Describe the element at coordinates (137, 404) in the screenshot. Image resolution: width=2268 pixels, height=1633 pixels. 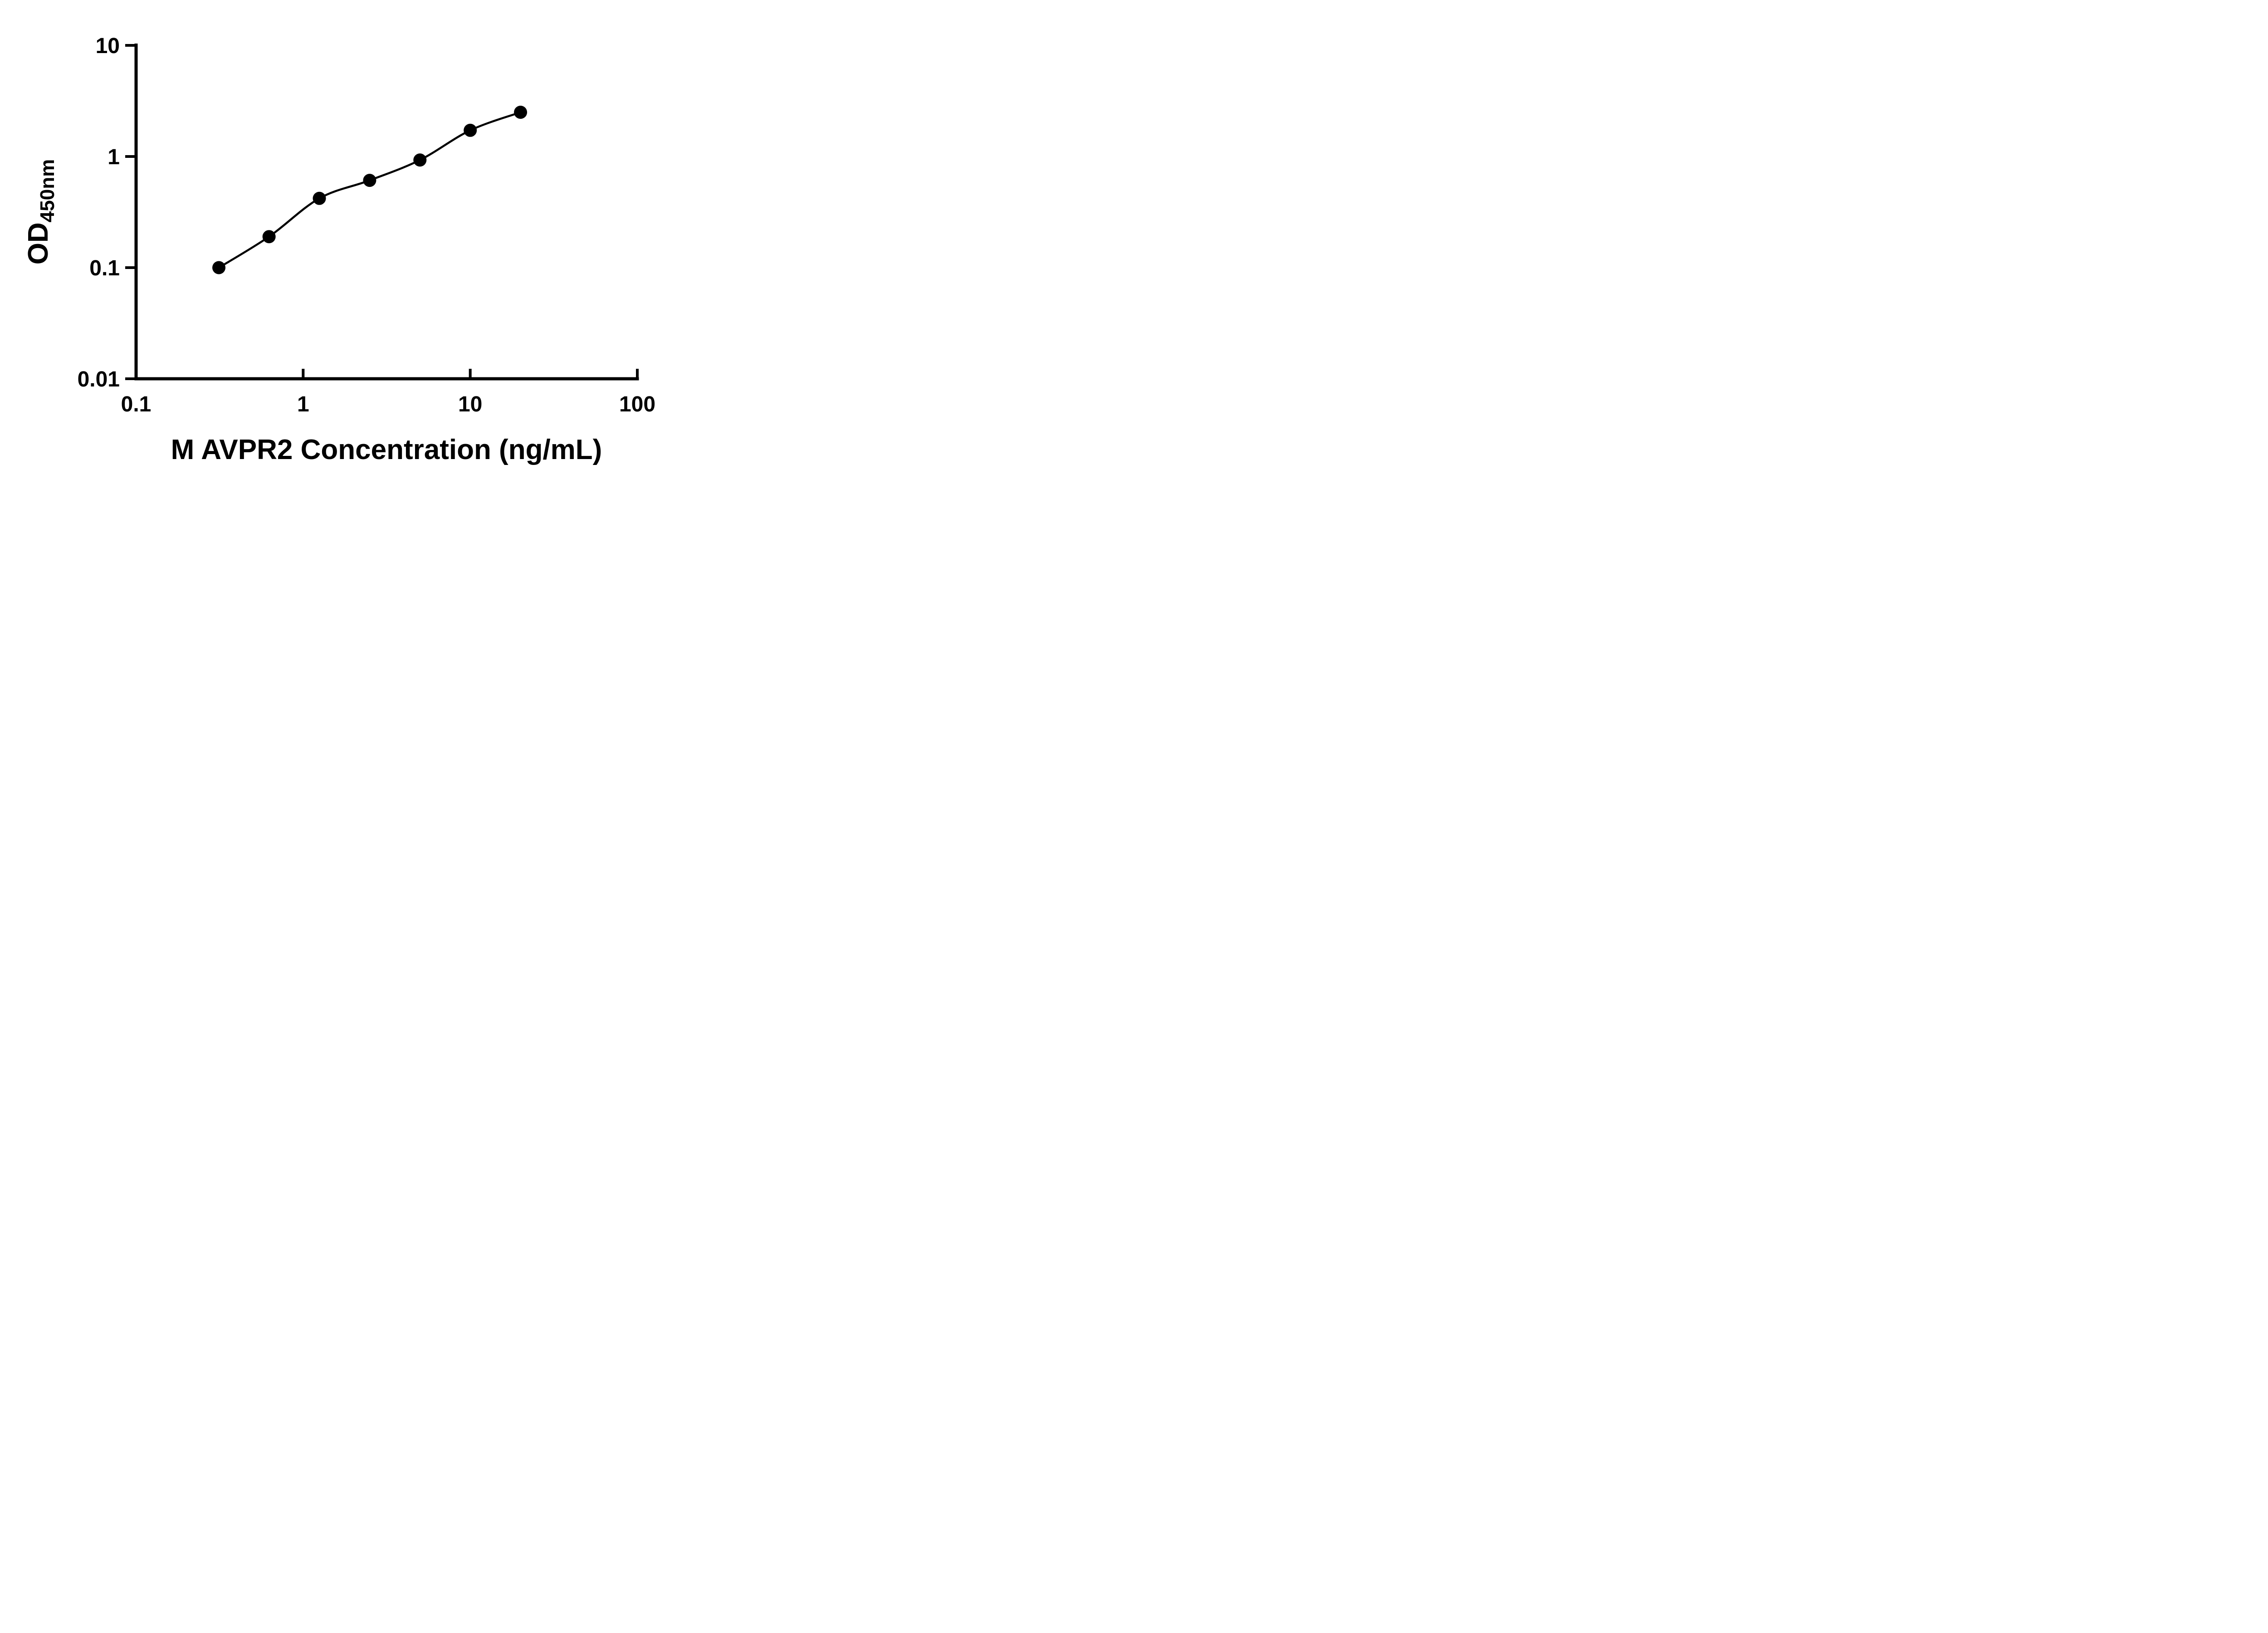
I see `x-tick-label: 0.1` at that location.